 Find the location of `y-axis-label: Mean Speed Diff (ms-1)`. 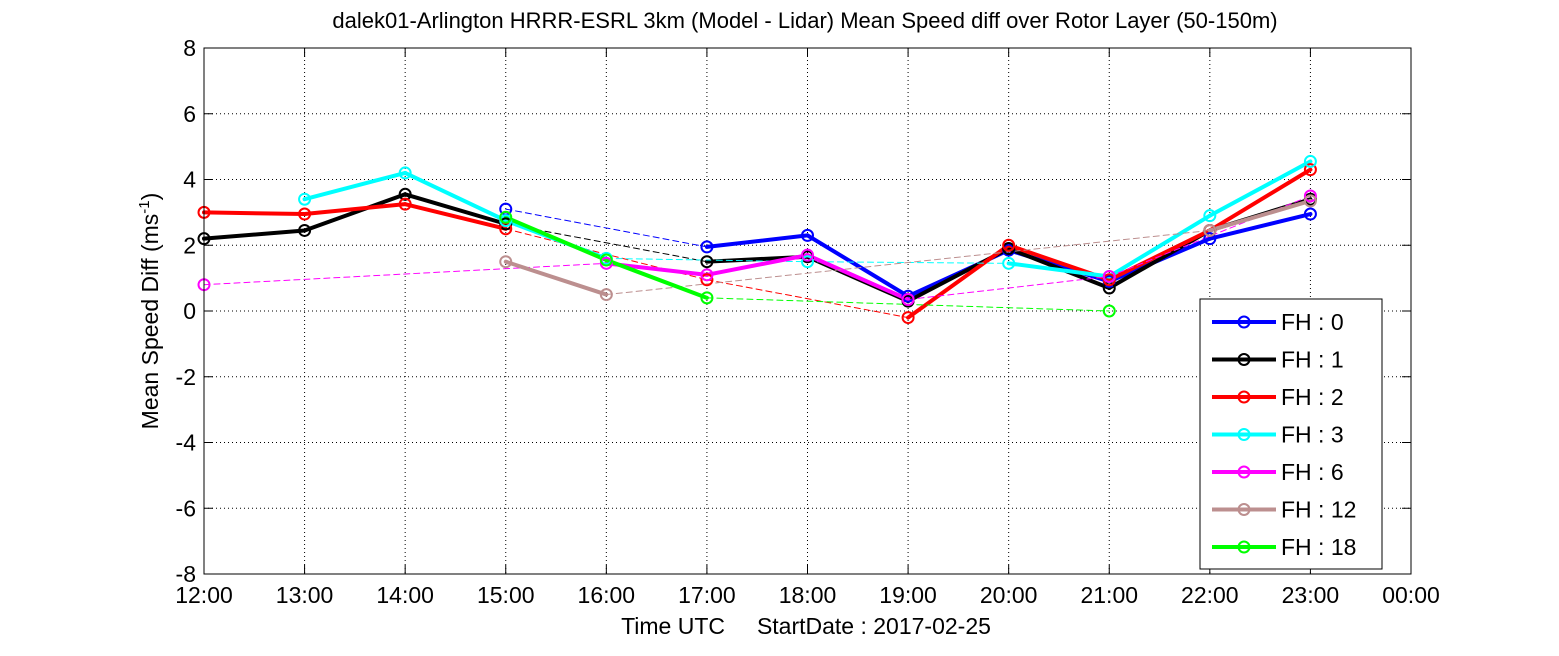

y-axis-label: Mean Speed Diff (ms-1) is located at coordinates (149, 311).